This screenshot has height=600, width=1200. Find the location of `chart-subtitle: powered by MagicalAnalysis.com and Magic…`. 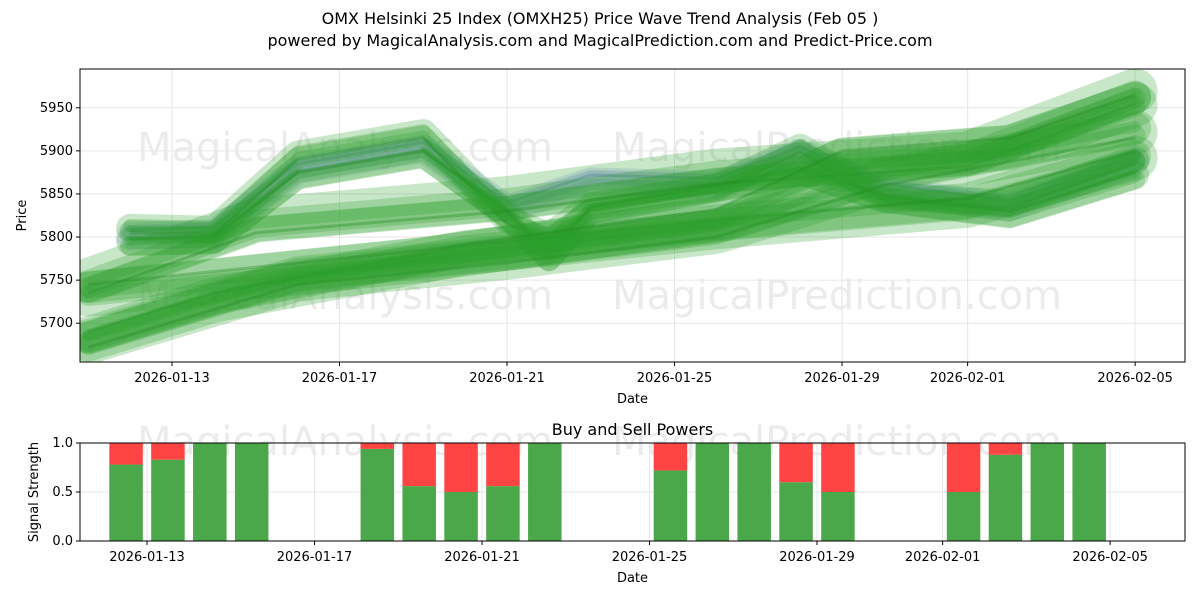

chart-subtitle: powered by MagicalAnalysis.com and Magic… is located at coordinates (600, 40).